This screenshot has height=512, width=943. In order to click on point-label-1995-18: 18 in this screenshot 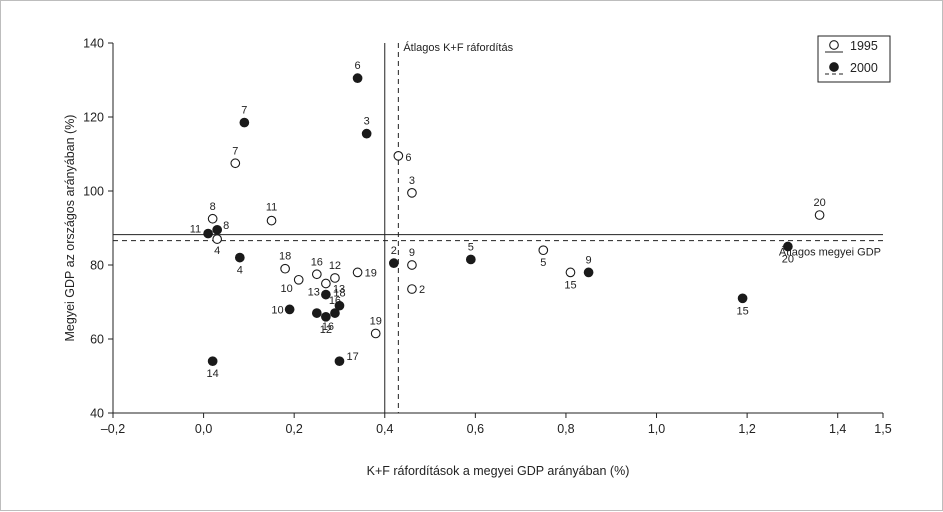, I will do `click(285, 257)`.